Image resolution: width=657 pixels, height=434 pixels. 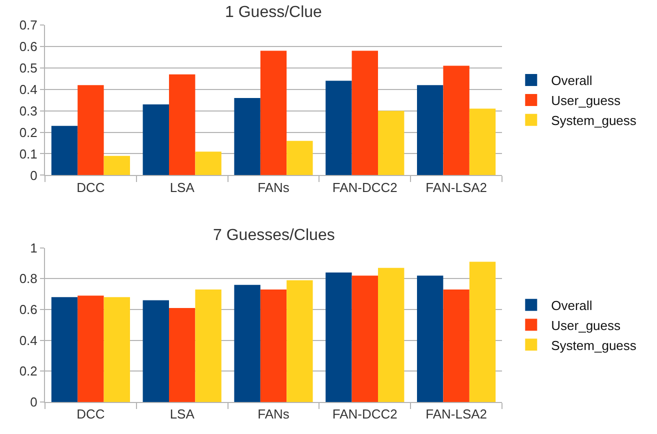 What do you see at coordinates (28, 278) in the screenshot?
I see `y-tick-label: 0.8` at bounding box center [28, 278].